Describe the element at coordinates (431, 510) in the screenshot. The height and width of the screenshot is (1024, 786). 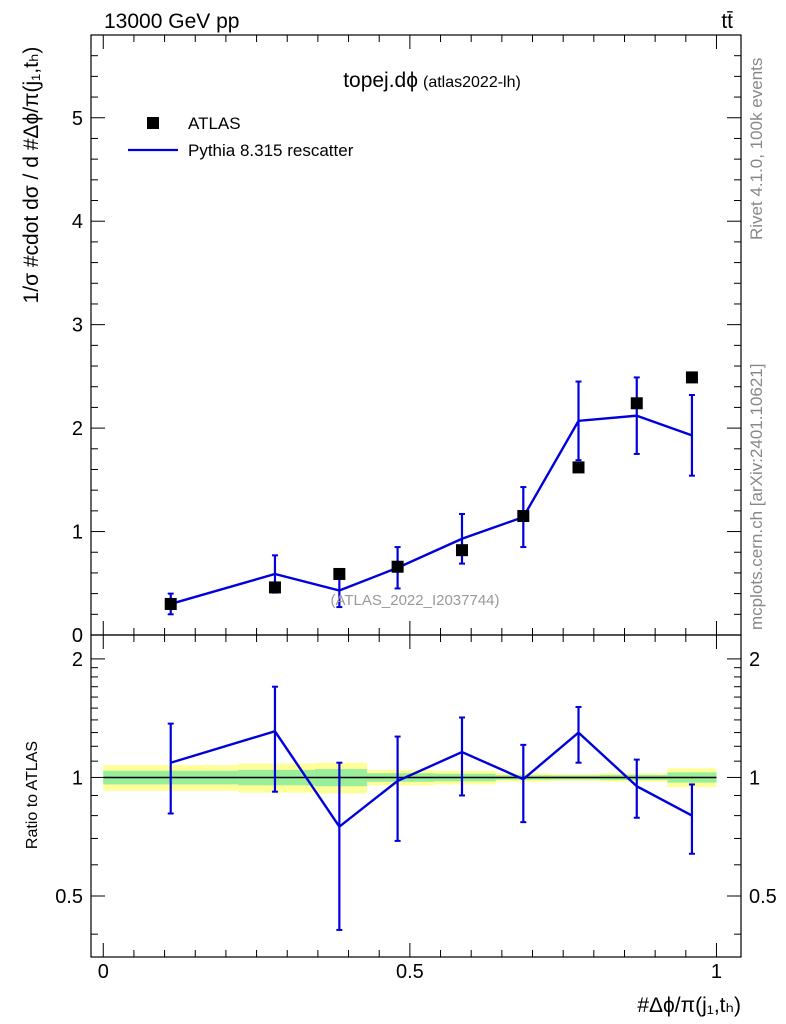
I see `mc-series-line` at that location.